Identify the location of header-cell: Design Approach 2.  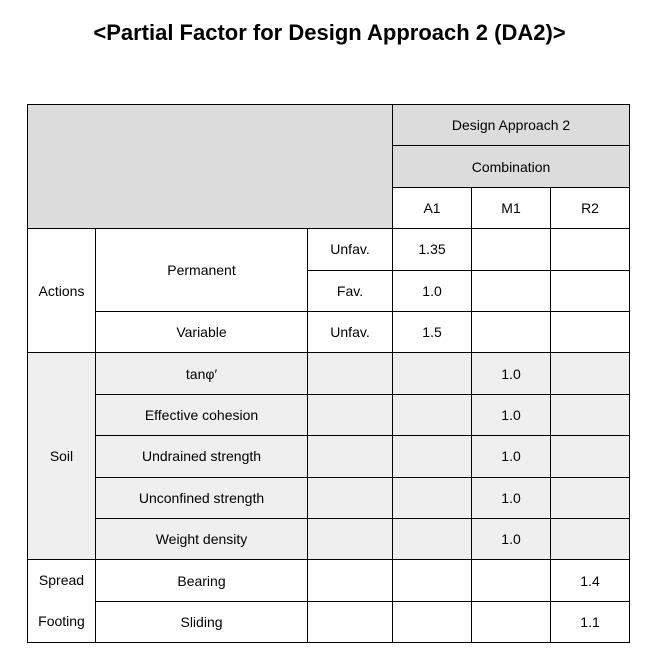
(511, 125).